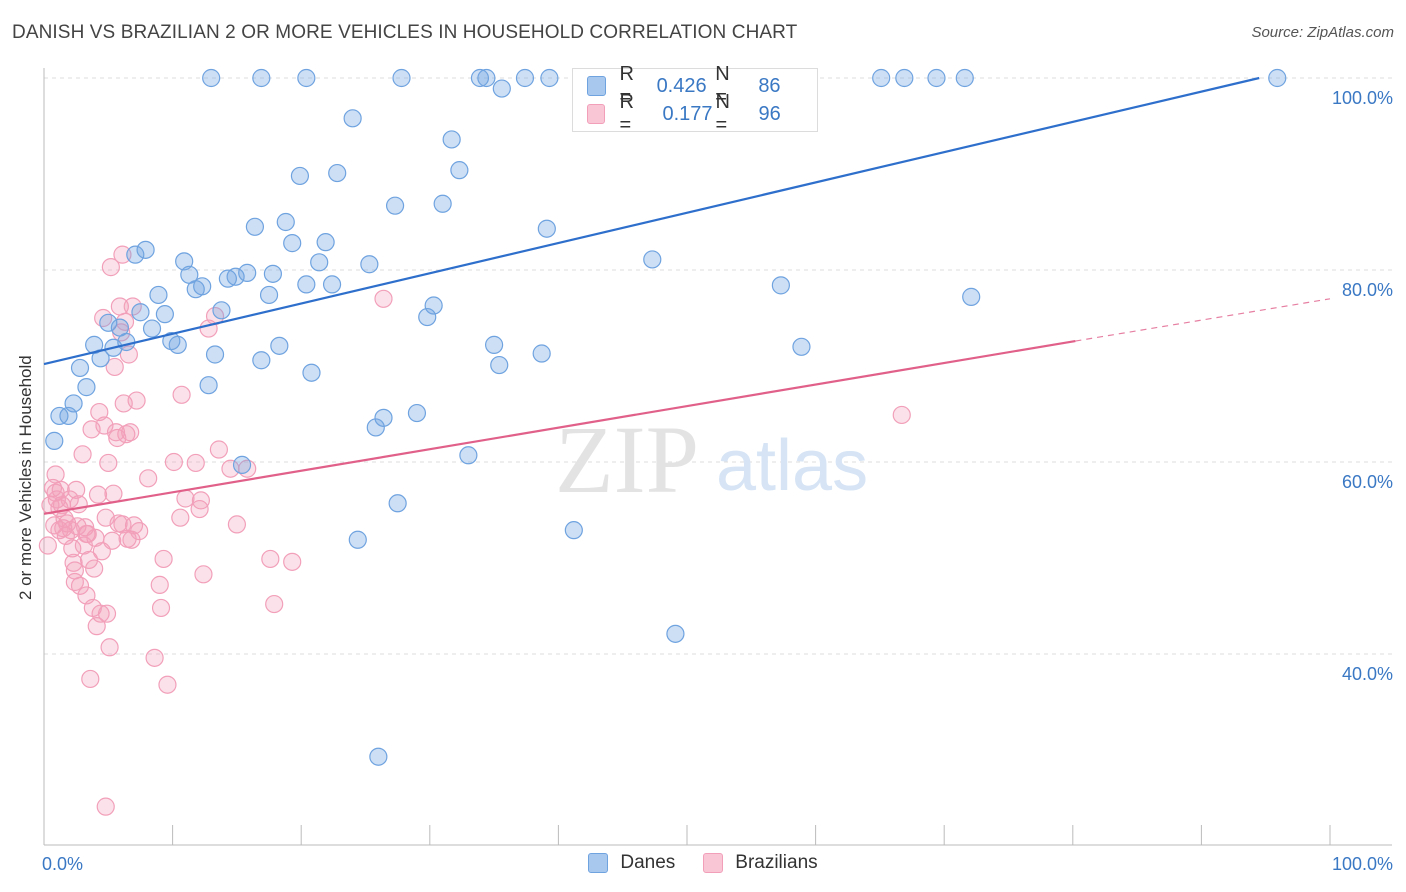 The image size is (1406, 892). Describe the element at coordinates (687, 113) in the screenshot. I see `brazilians-r-value: 0.177` at that location.